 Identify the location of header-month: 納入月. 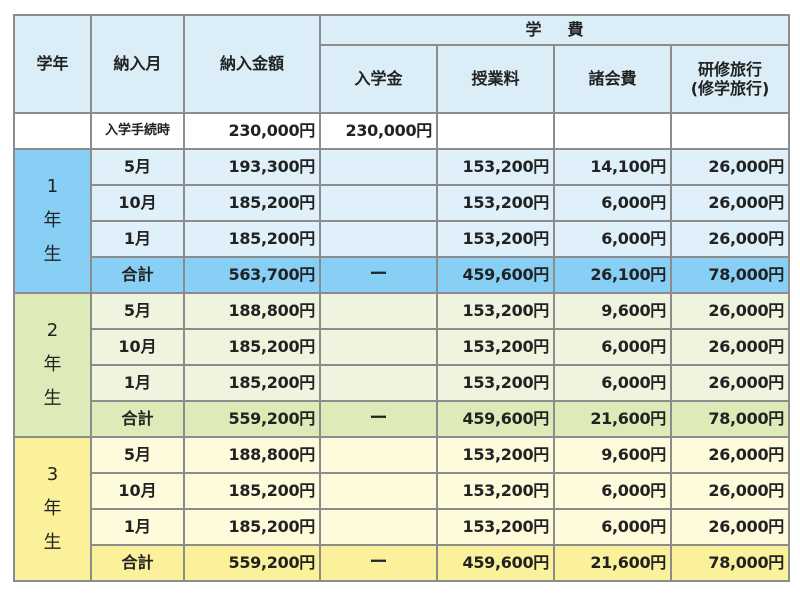
(137, 64).